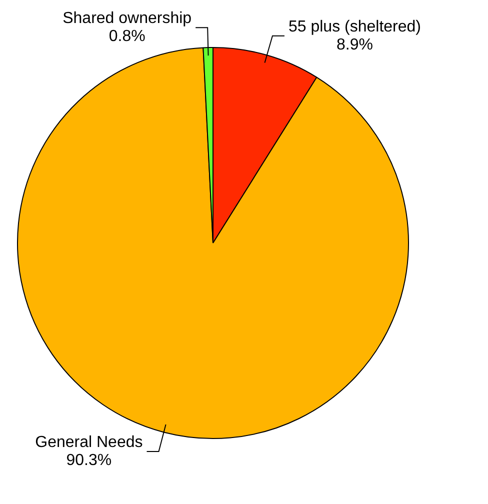  What do you see at coordinates (89, 442) in the screenshot?
I see `slice-label: General Needs` at bounding box center [89, 442].